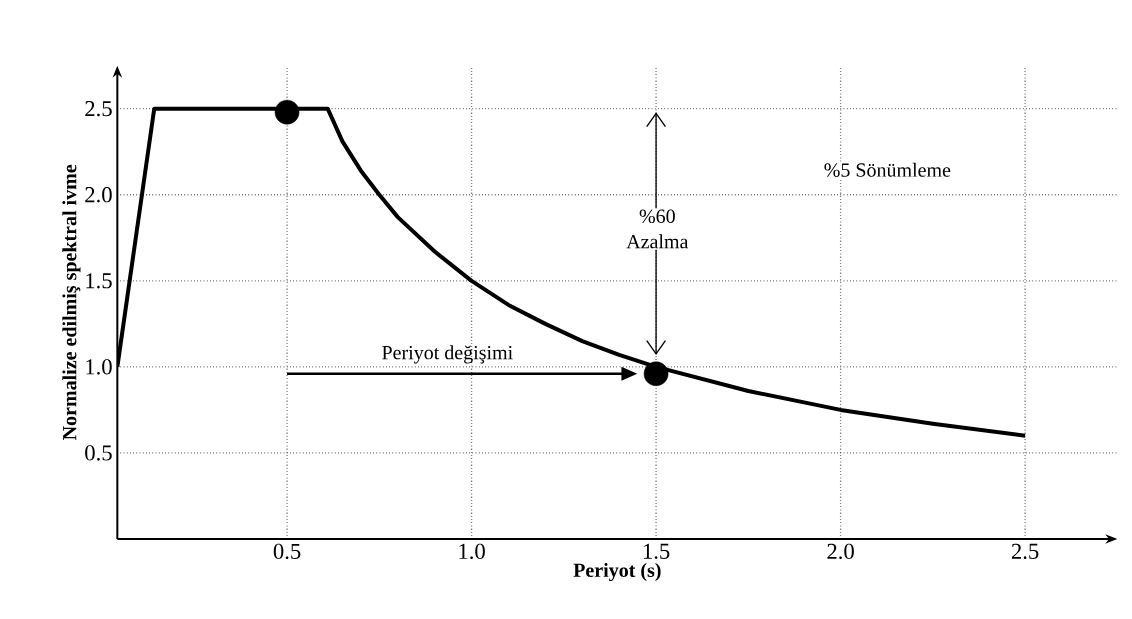 This screenshot has width=1132, height=619. Describe the element at coordinates (617, 572) in the screenshot. I see `x-axis-title: Periyot (s)` at that location.